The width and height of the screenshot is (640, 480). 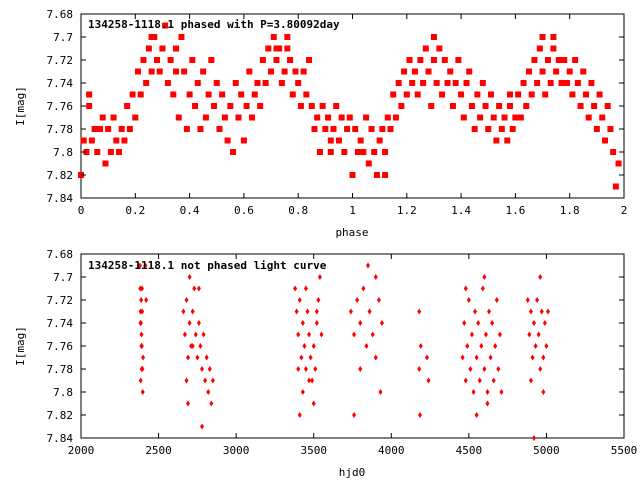 What do you see at coordinates (391, 450) in the screenshot?
I see `unphased-x-tick-label: 4000` at bounding box center [391, 450].